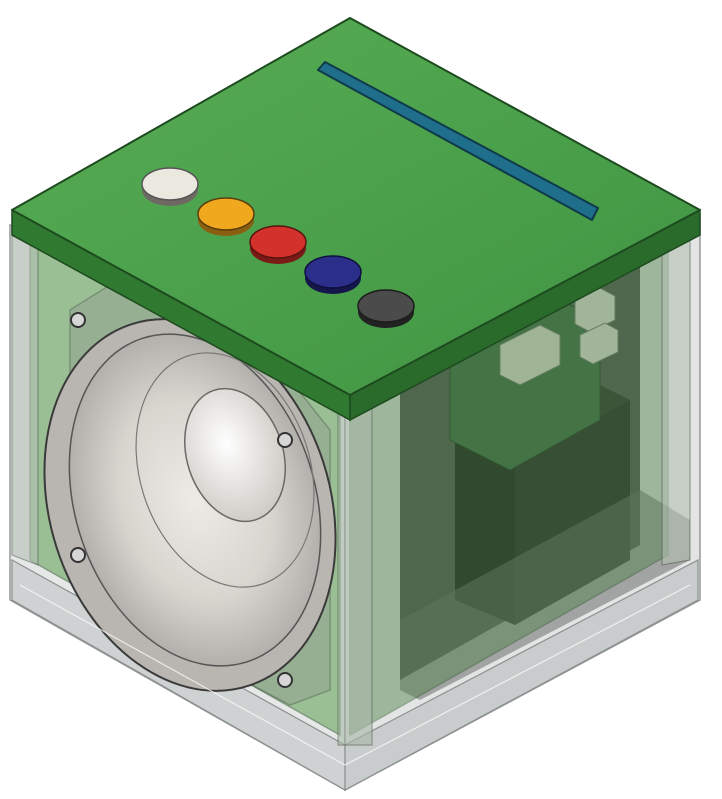 The width and height of the screenshot is (722, 799). What do you see at coordinates (226, 216) in the screenshot?
I see `yellow-button` at bounding box center [226, 216].